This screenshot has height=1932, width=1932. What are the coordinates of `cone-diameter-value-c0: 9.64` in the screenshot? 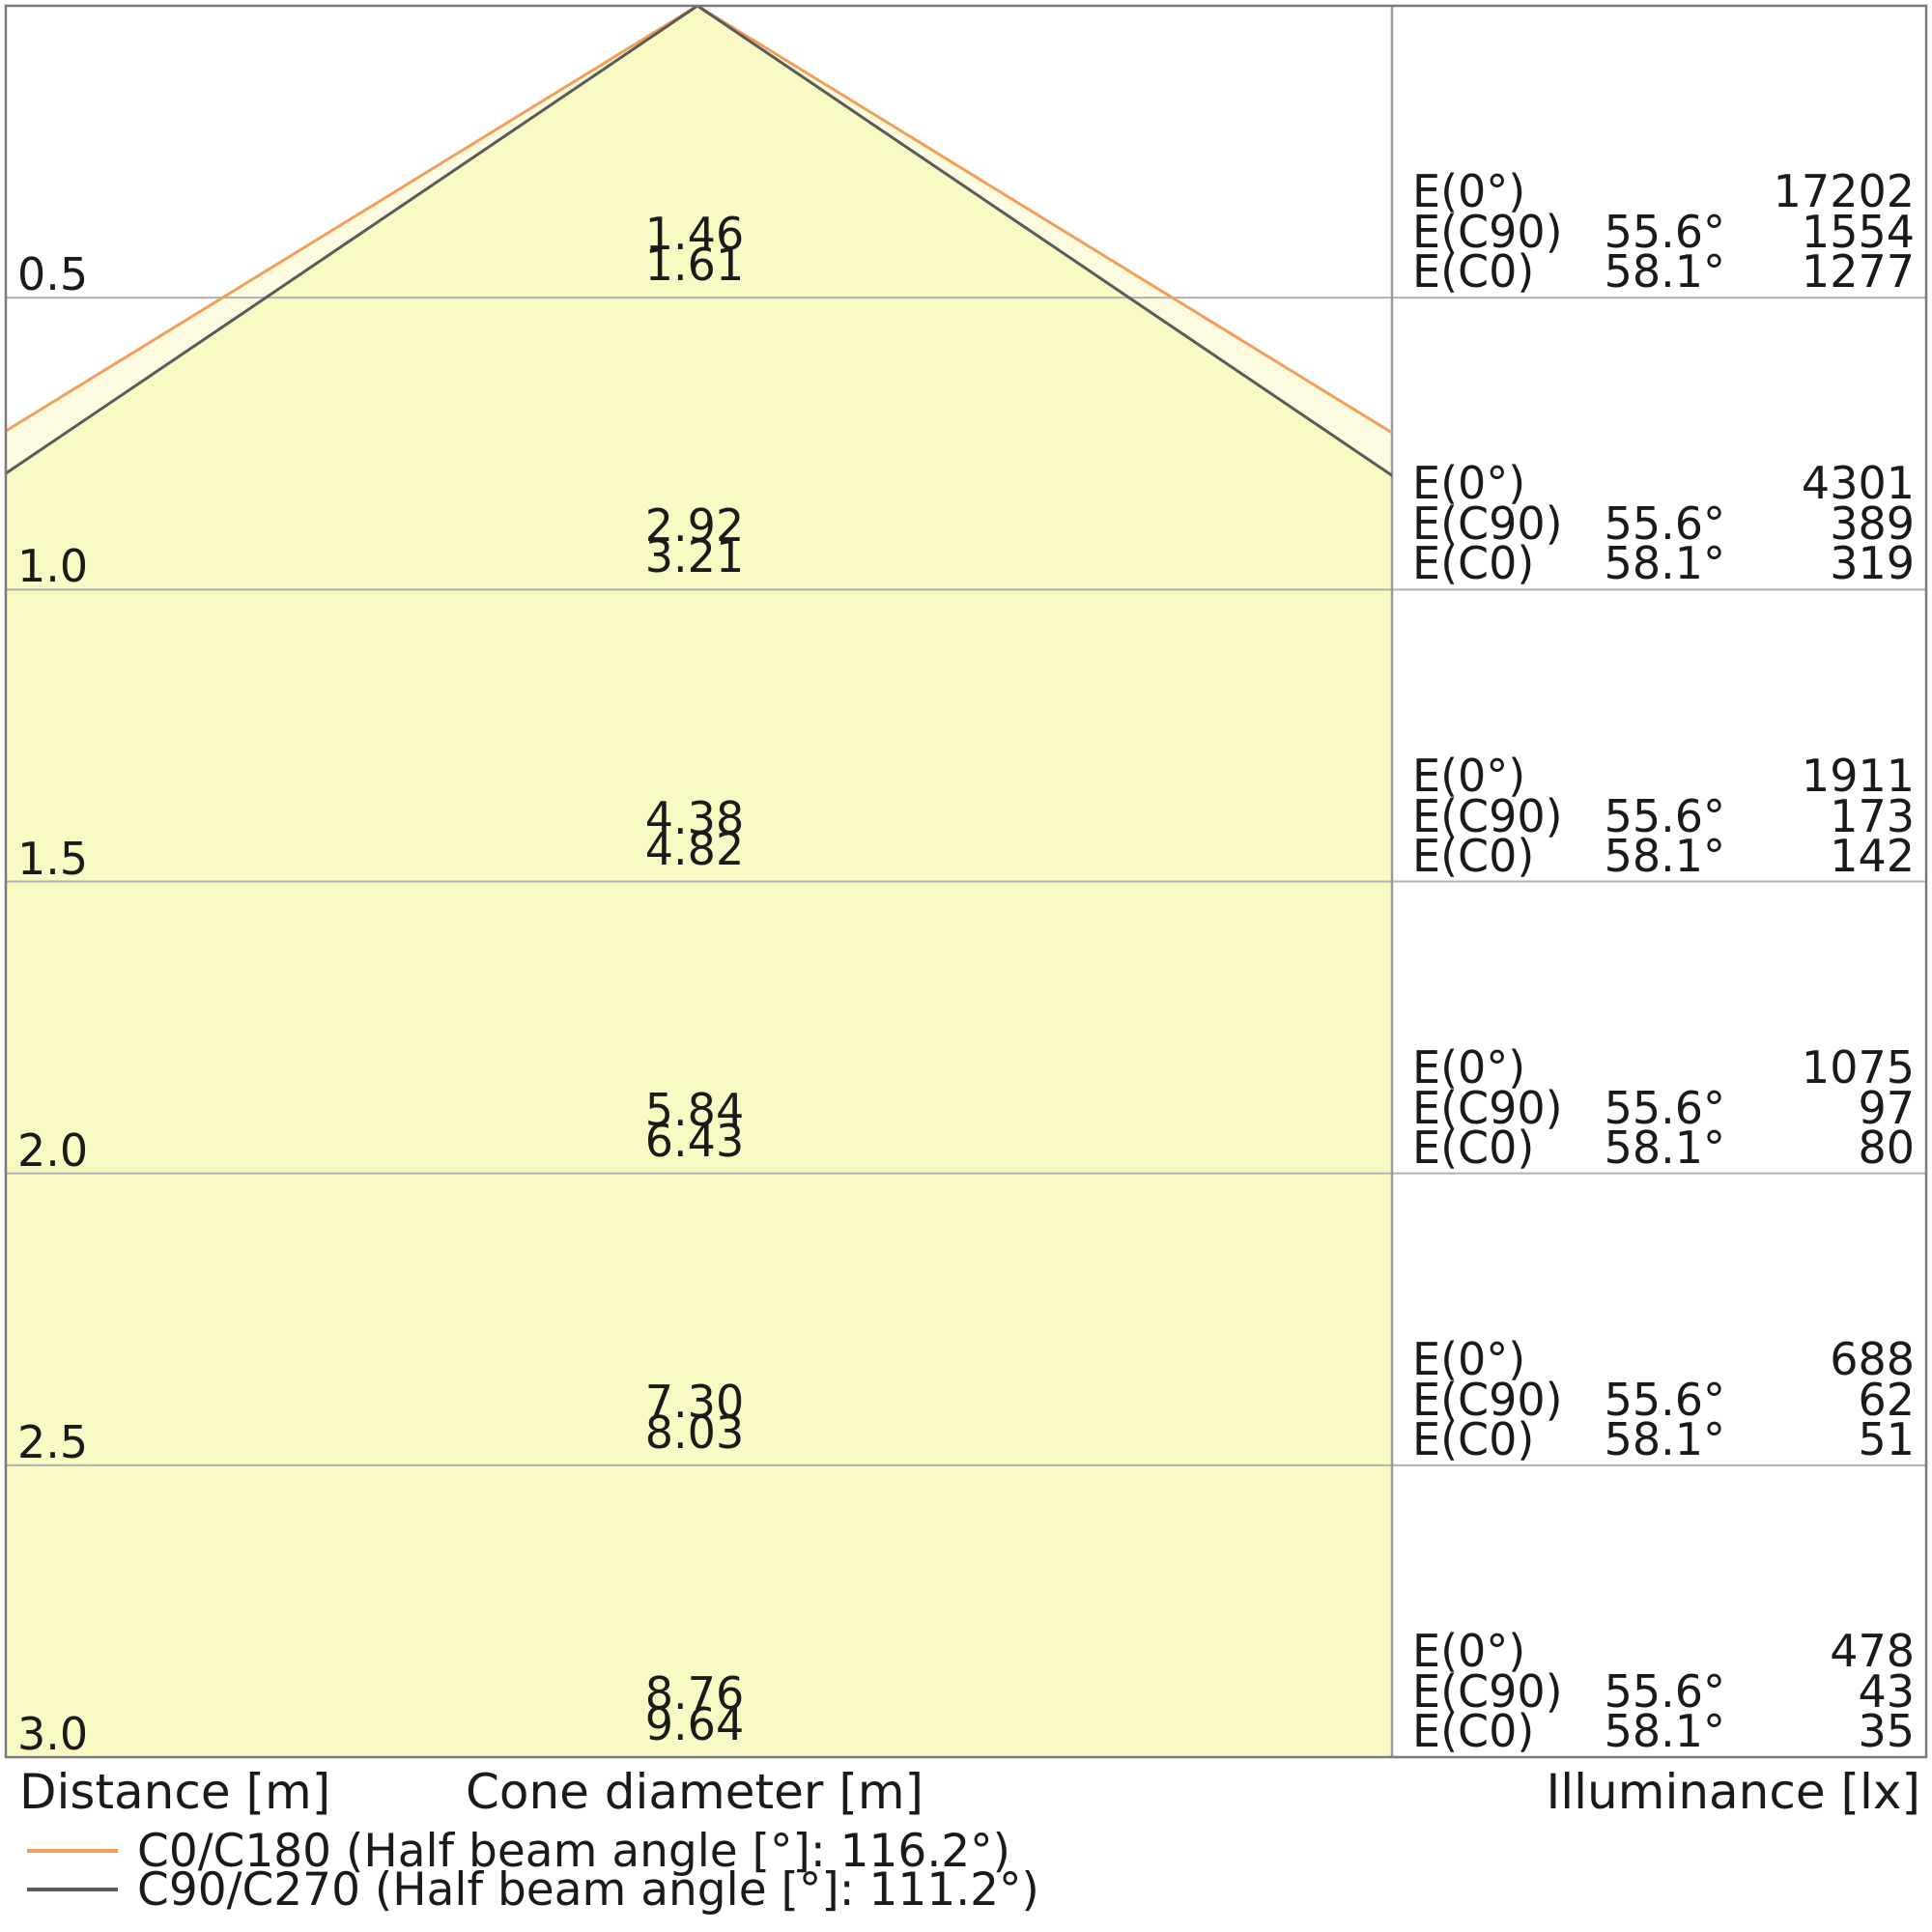 It's located at (694, 1724).